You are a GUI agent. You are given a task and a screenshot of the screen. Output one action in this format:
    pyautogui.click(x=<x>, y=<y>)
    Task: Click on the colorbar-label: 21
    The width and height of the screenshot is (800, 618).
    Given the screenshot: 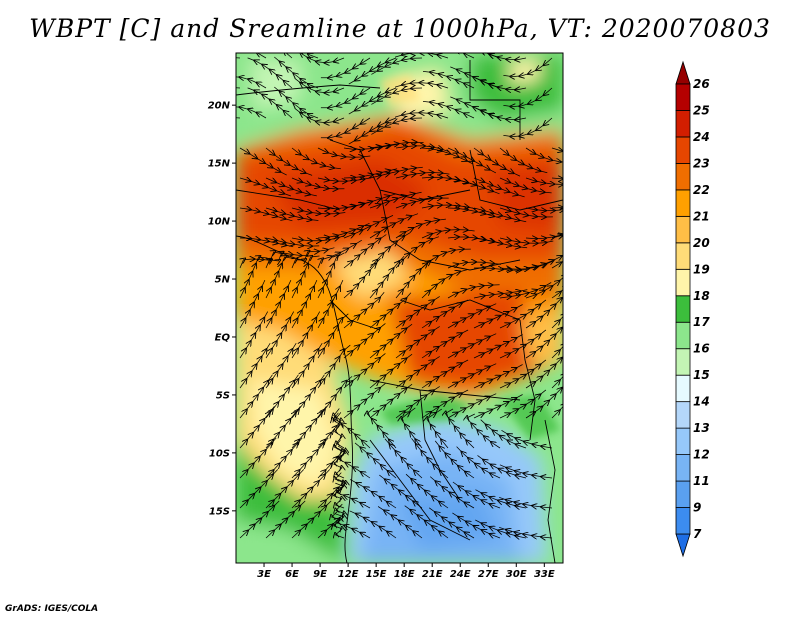 What is the action you would take?
    pyautogui.click(x=701, y=216)
    